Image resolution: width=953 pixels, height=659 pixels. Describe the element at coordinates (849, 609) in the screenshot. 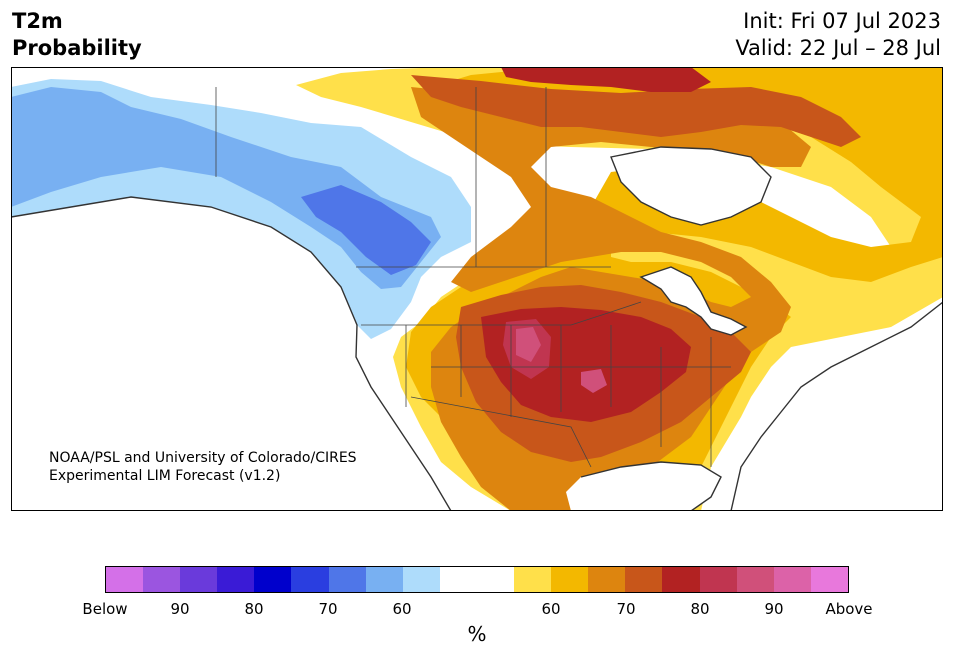

I see `colorbar-tick-label: Above` at that location.